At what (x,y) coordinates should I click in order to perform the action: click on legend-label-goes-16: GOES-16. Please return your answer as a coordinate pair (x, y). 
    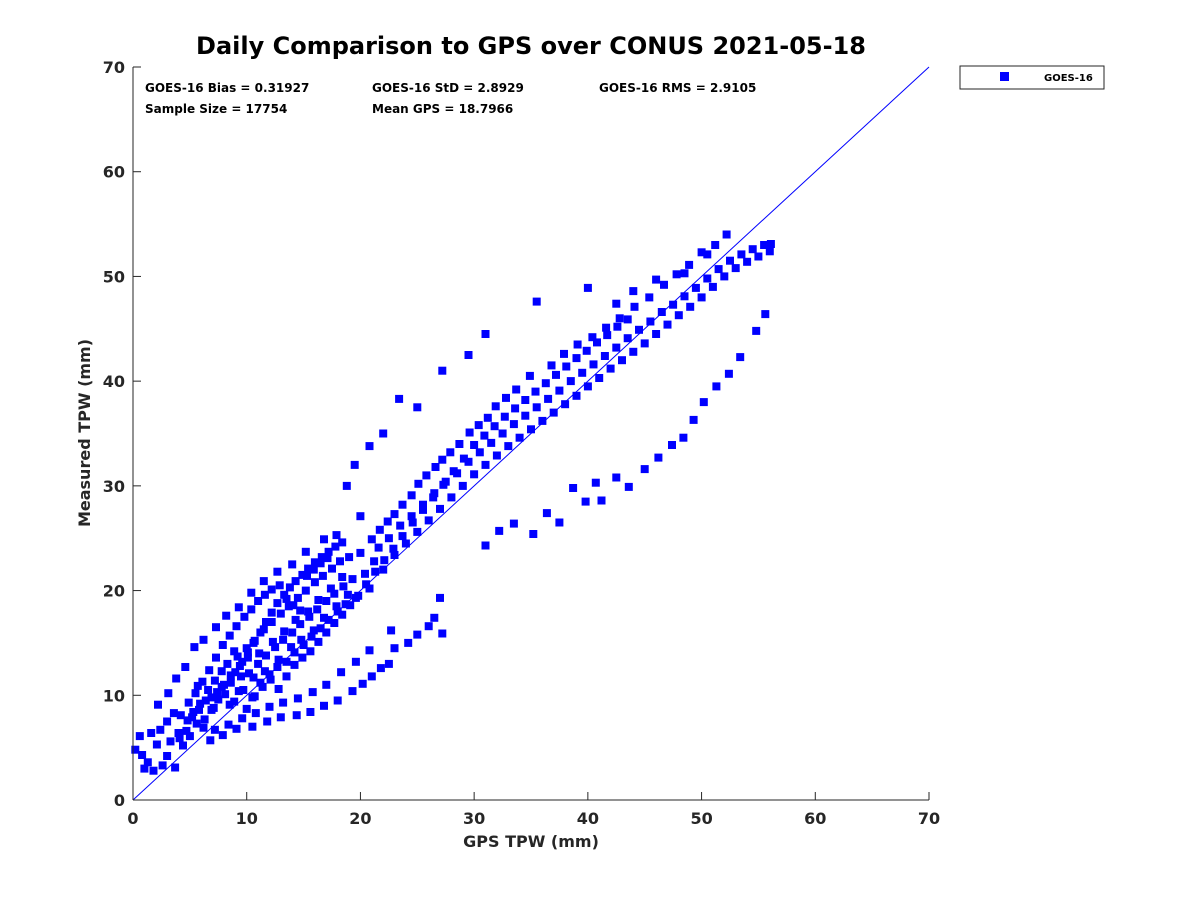
    Looking at the image, I should click on (1068, 78).